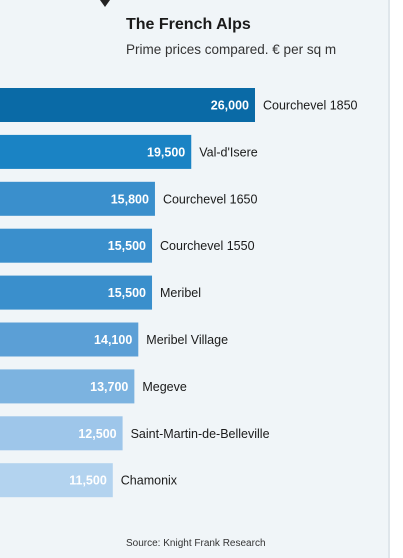 Image resolution: width=403 pixels, height=558 pixels. What do you see at coordinates (230, 106) in the screenshot?
I see `data-label-courchevel-1850: 26,000` at bounding box center [230, 106].